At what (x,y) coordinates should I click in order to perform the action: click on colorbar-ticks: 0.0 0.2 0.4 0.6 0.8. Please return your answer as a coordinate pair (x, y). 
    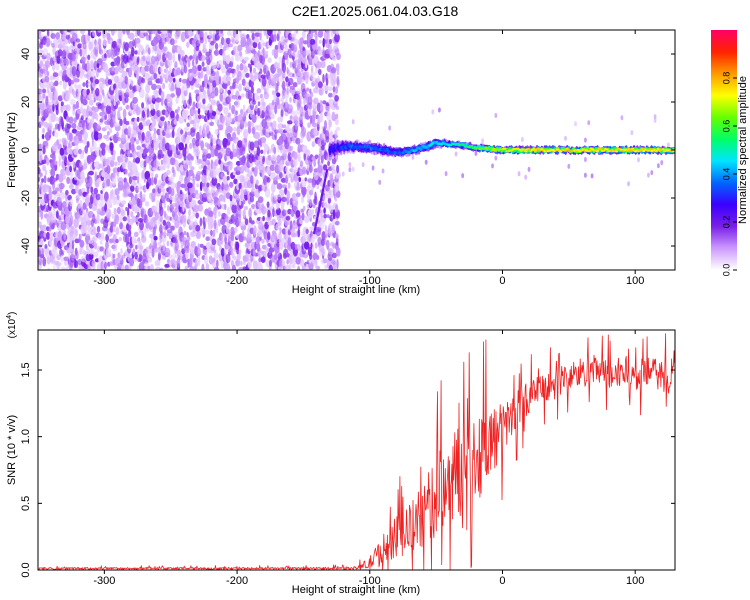
    Looking at the image, I should click on (729, 174).